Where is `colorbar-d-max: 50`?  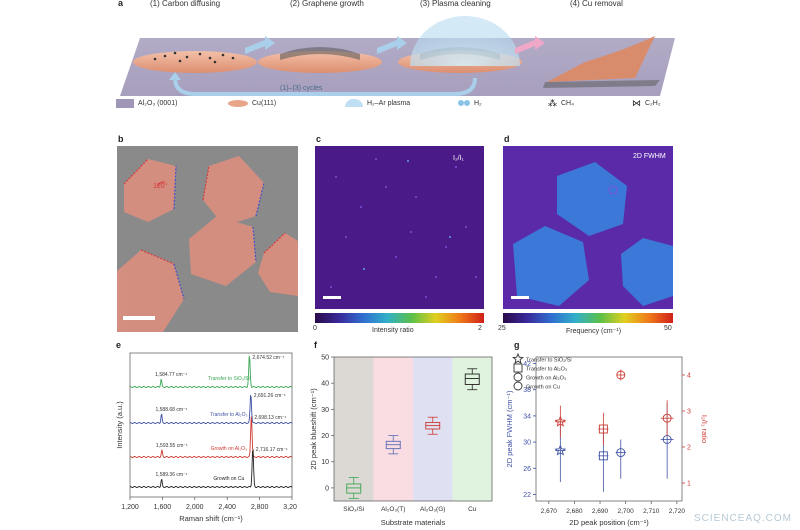
colorbar-d-max: 50 is located at coordinates (668, 328).